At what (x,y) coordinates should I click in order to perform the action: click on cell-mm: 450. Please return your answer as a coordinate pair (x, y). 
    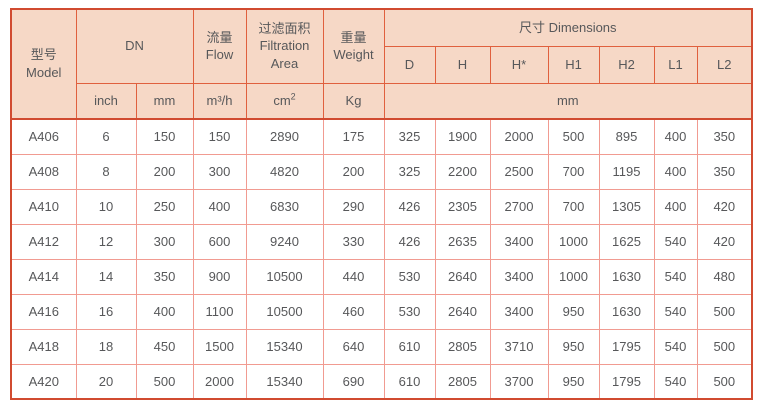
    Looking at the image, I should click on (164, 346).